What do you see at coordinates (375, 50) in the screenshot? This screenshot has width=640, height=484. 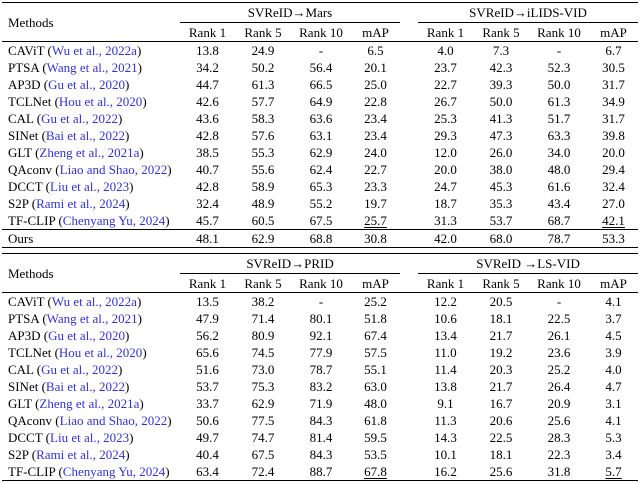 I see `value-cell: 6.5` at bounding box center [375, 50].